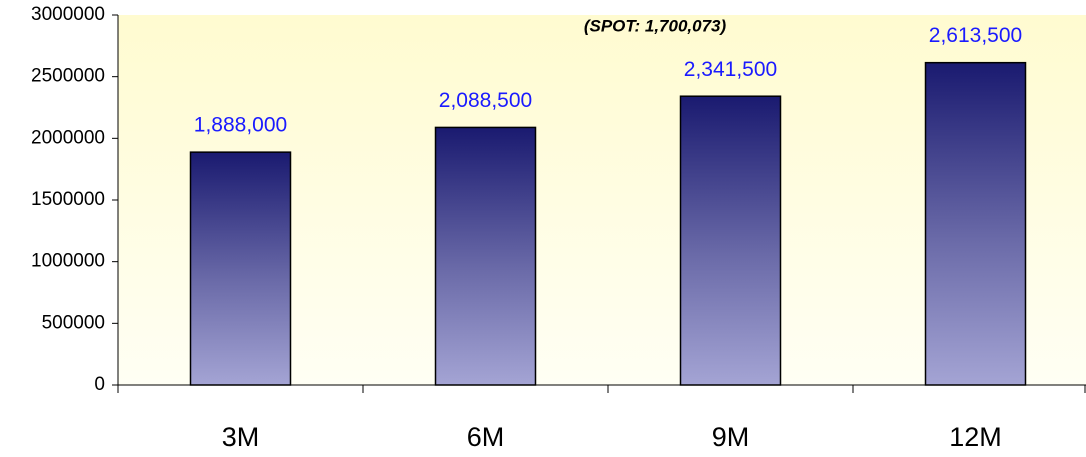 The width and height of the screenshot is (1086, 457). What do you see at coordinates (68, 14) in the screenshot?
I see `y-tick-label: 3000000` at bounding box center [68, 14].